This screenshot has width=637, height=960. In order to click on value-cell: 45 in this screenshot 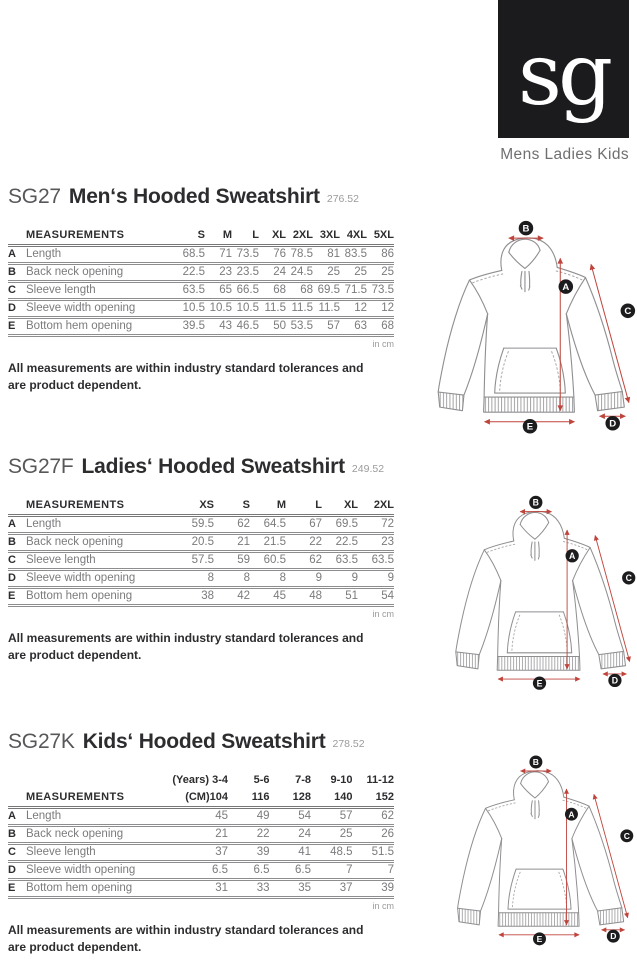, I will do `click(279, 596)`.